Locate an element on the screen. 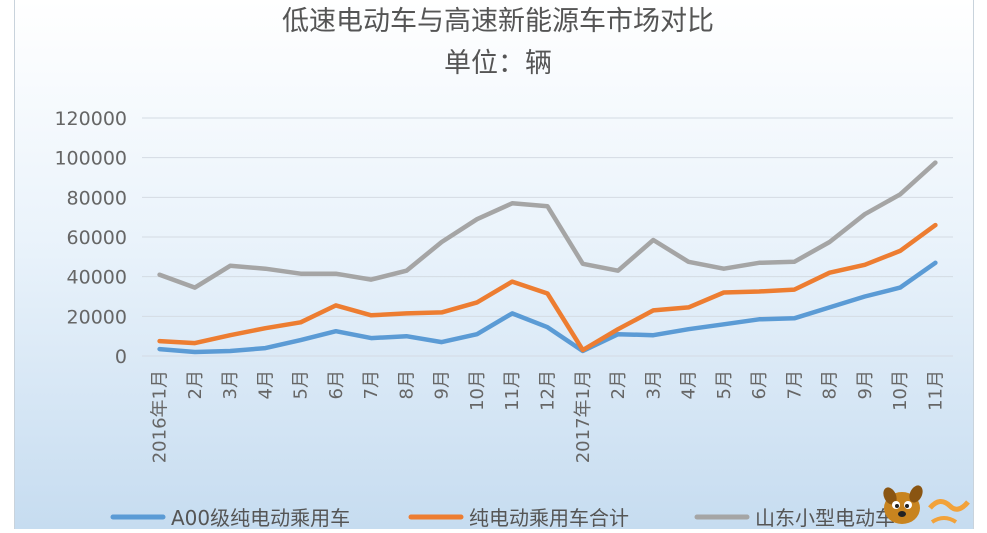  y-tick-label: 120000 is located at coordinates (90, 119).